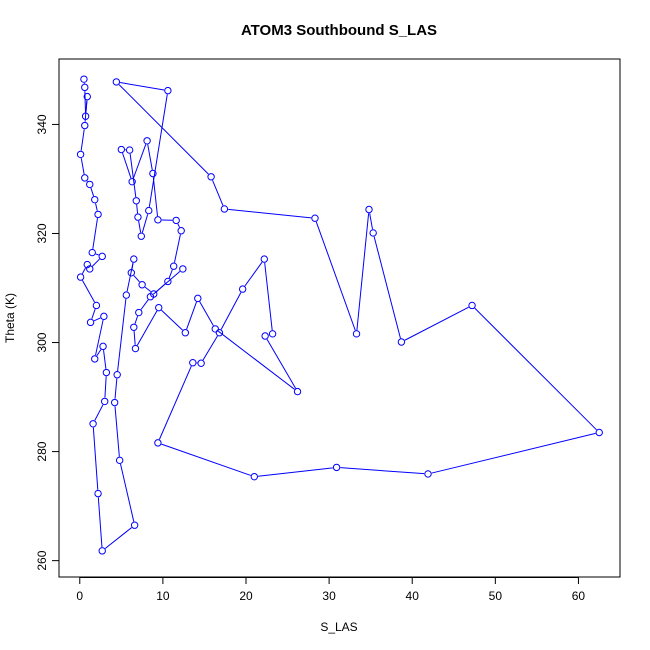 This screenshot has width=650, height=650. What do you see at coordinates (163, 596) in the screenshot?
I see `x-tick-label: 10` at bounding box center [163, 596].